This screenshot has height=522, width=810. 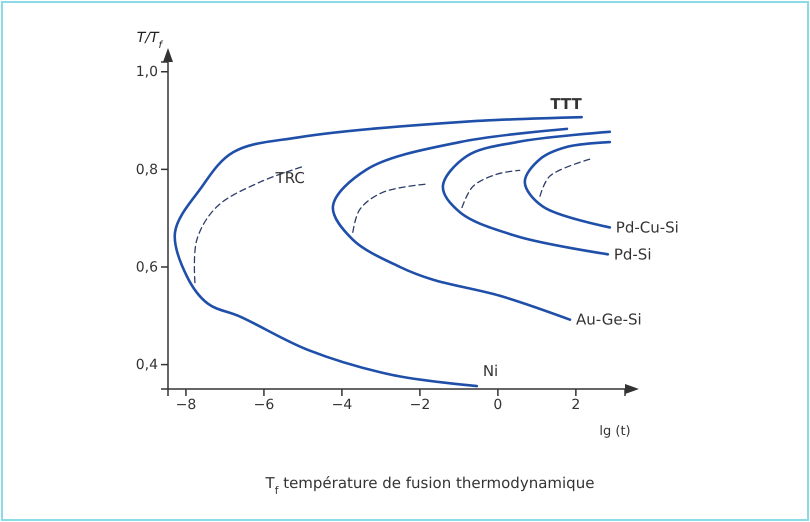 I want to click on text: T$_{f}$ température de fusion thermodynamique, so click(x=429, y=485).